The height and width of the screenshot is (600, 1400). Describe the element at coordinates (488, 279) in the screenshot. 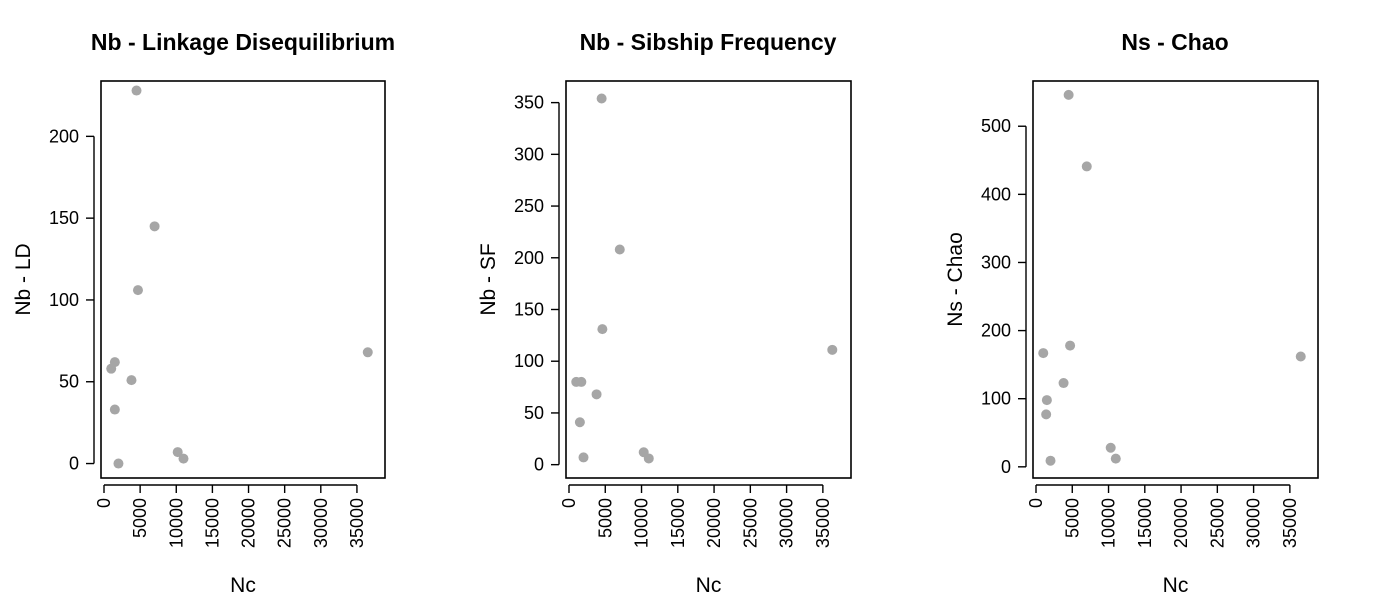

I see `y-axis-label: Nb - SF` at that location.